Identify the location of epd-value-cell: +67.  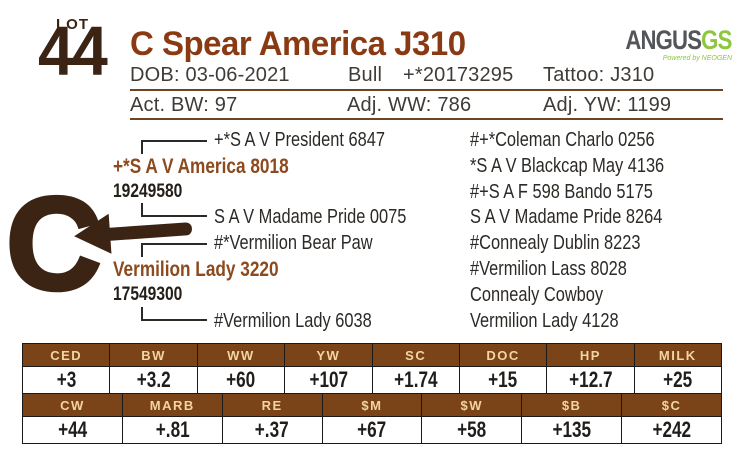
(372, 430).